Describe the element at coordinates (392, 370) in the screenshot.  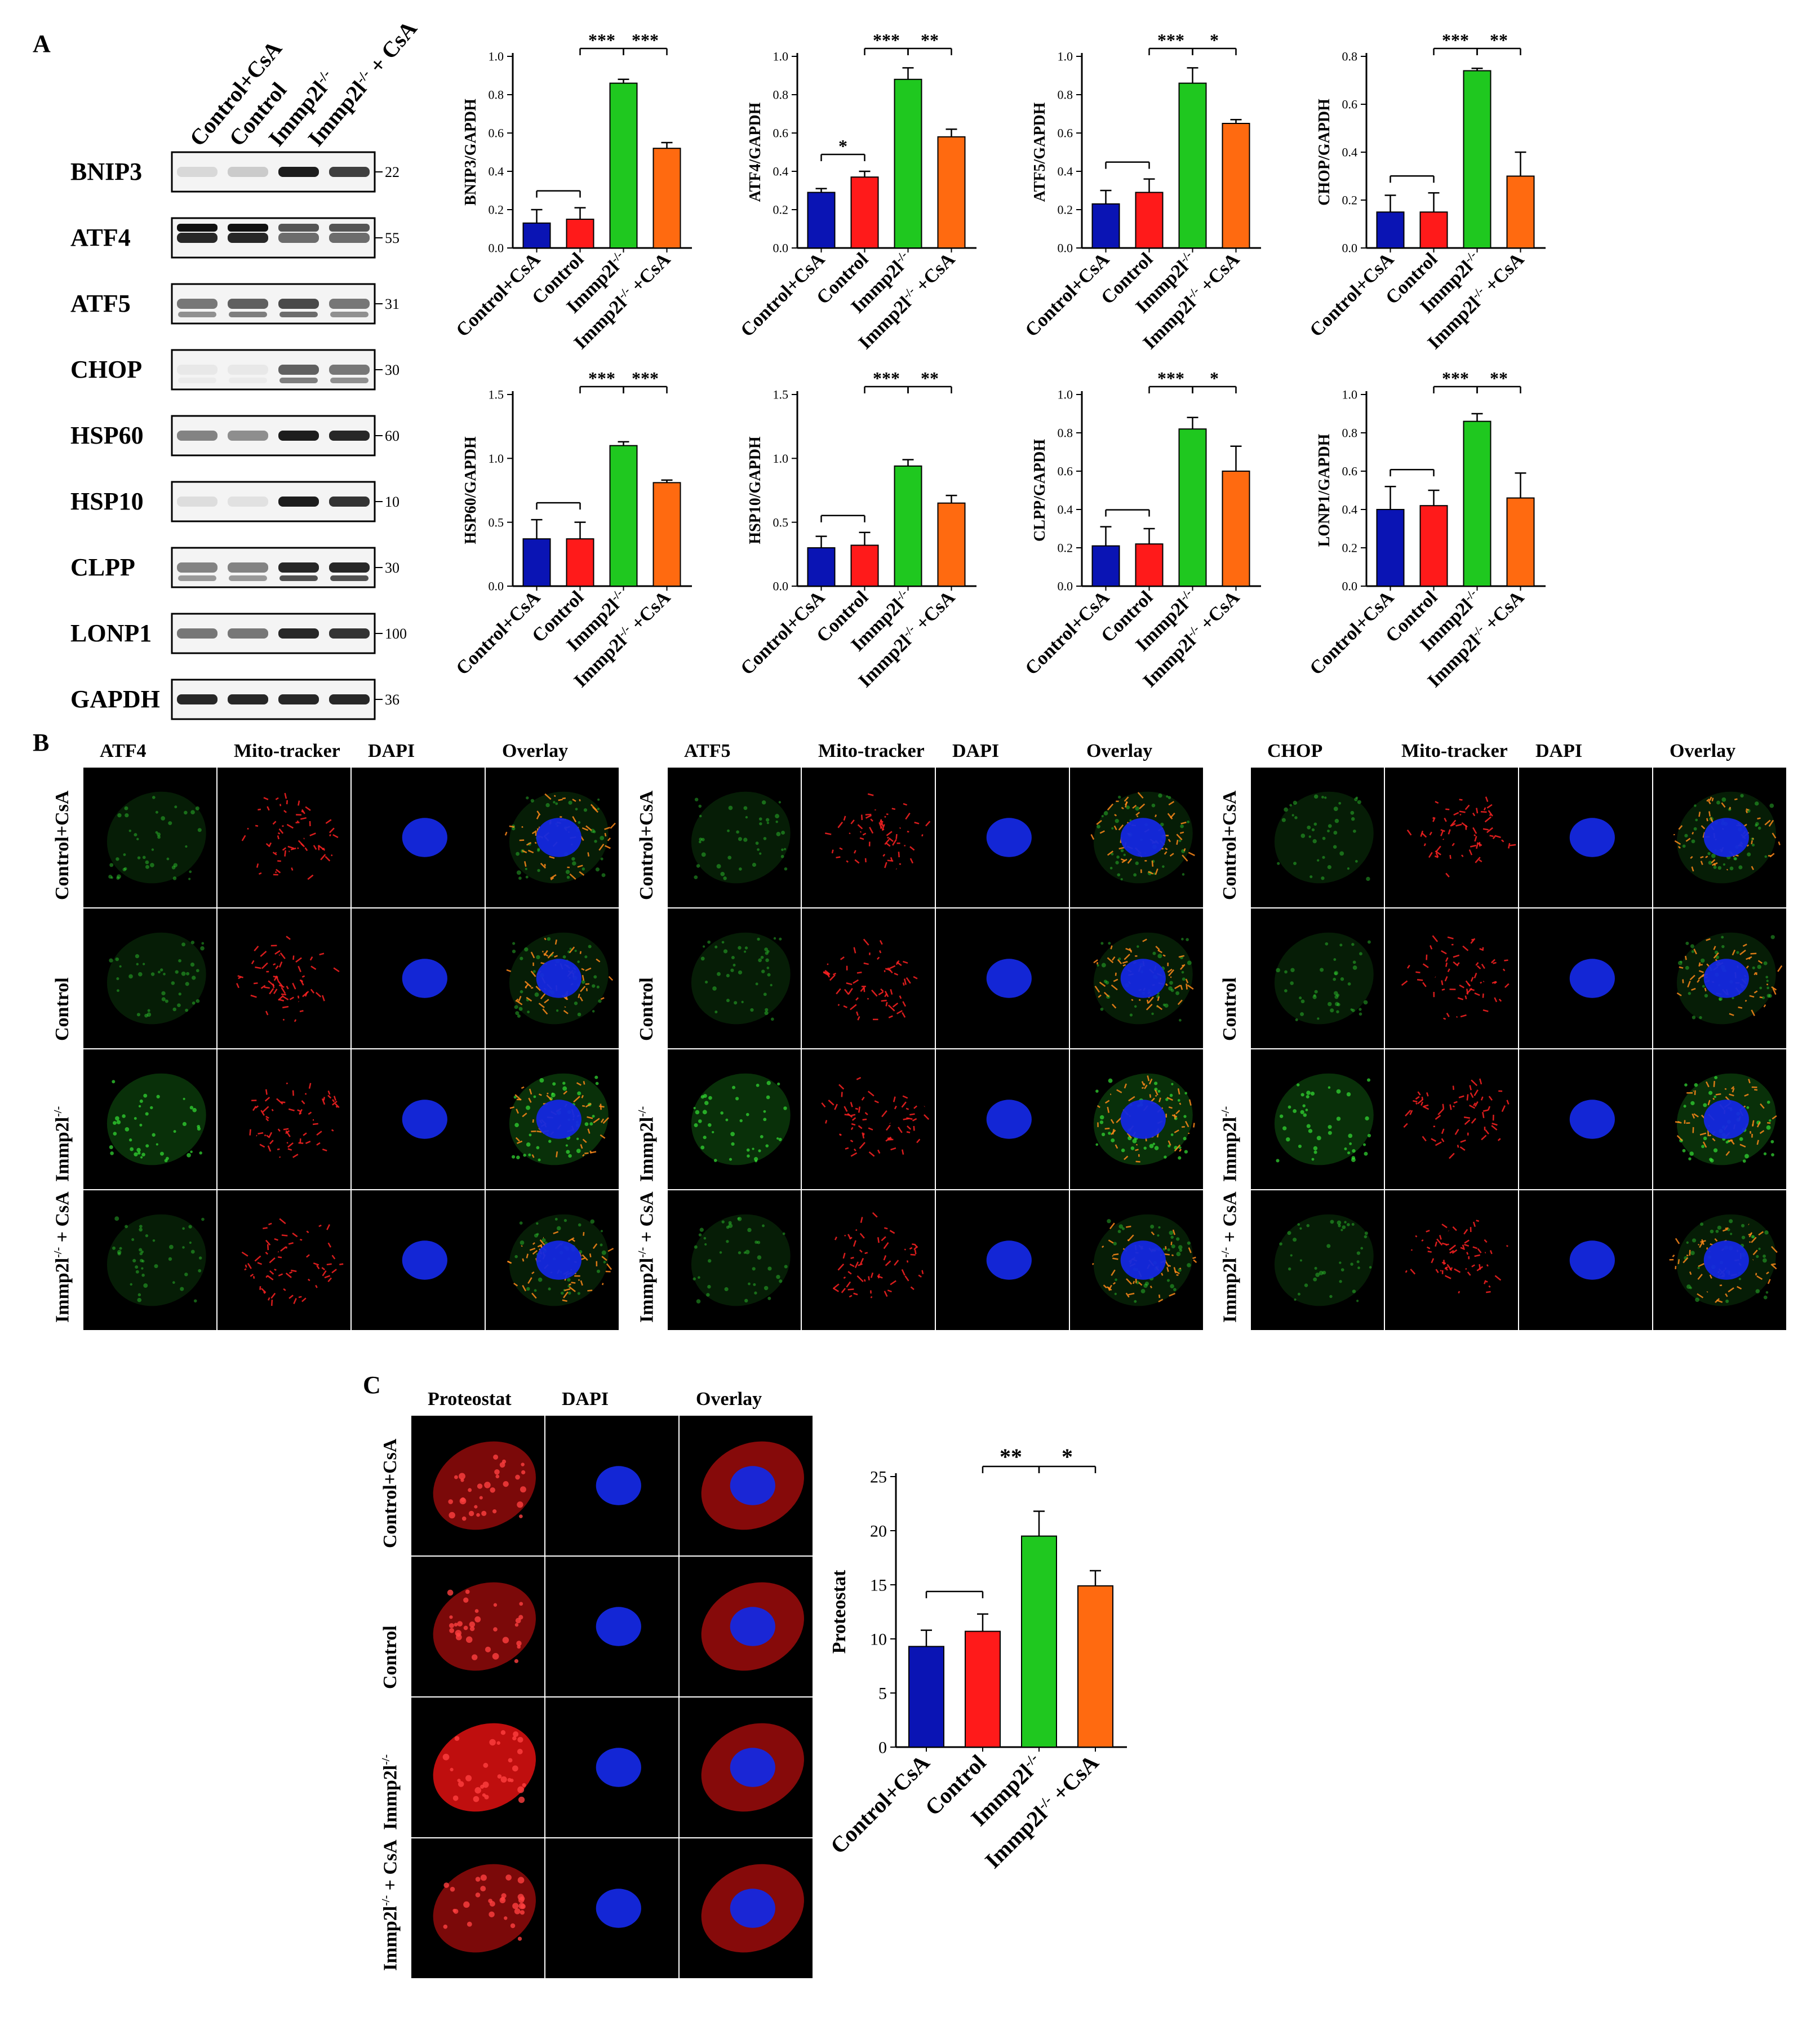
I see `kda-label: 30` at that location.